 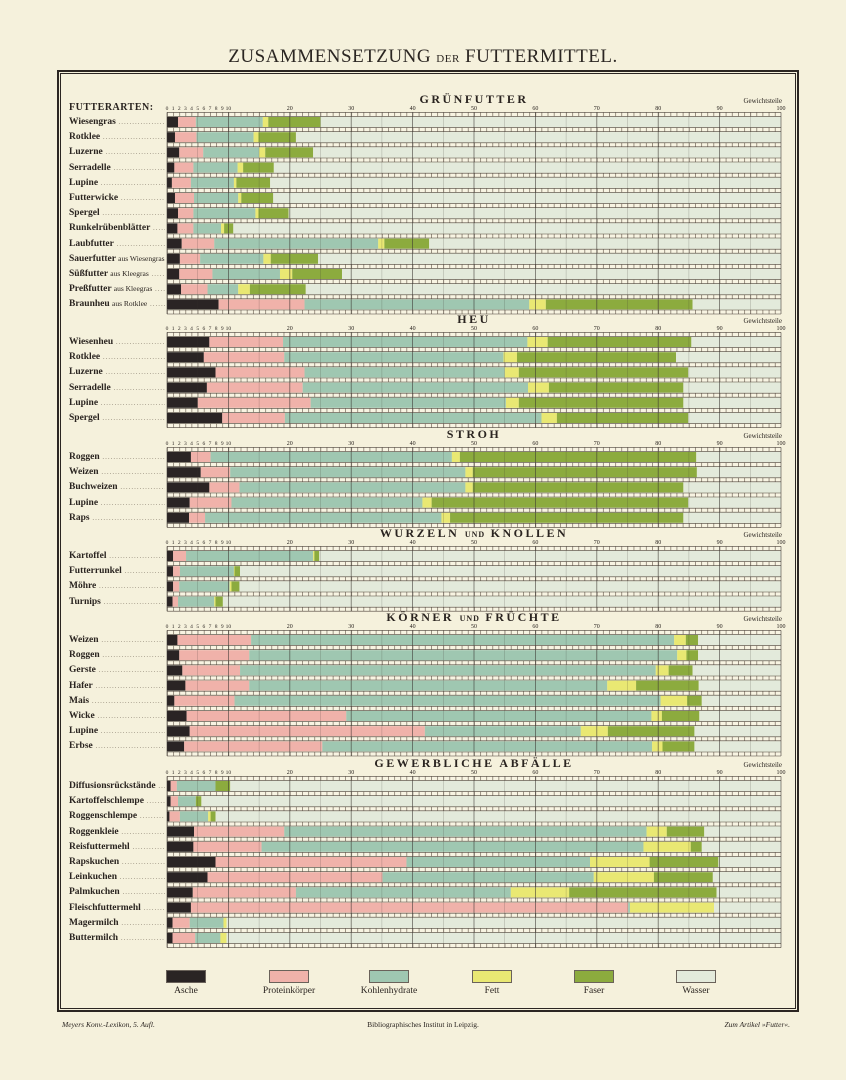 What do you see at coordinates (84, 655) in the screenshot?
I see `row-label-name: Roggen` at bounding box center [84, 655].